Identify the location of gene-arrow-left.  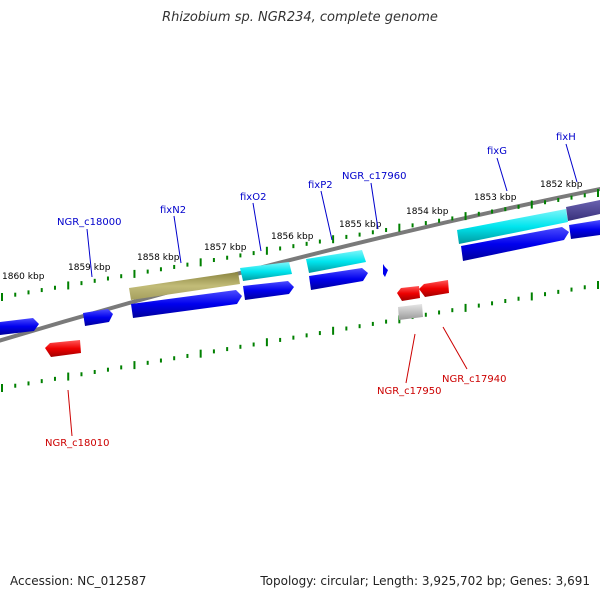
(19, 326).